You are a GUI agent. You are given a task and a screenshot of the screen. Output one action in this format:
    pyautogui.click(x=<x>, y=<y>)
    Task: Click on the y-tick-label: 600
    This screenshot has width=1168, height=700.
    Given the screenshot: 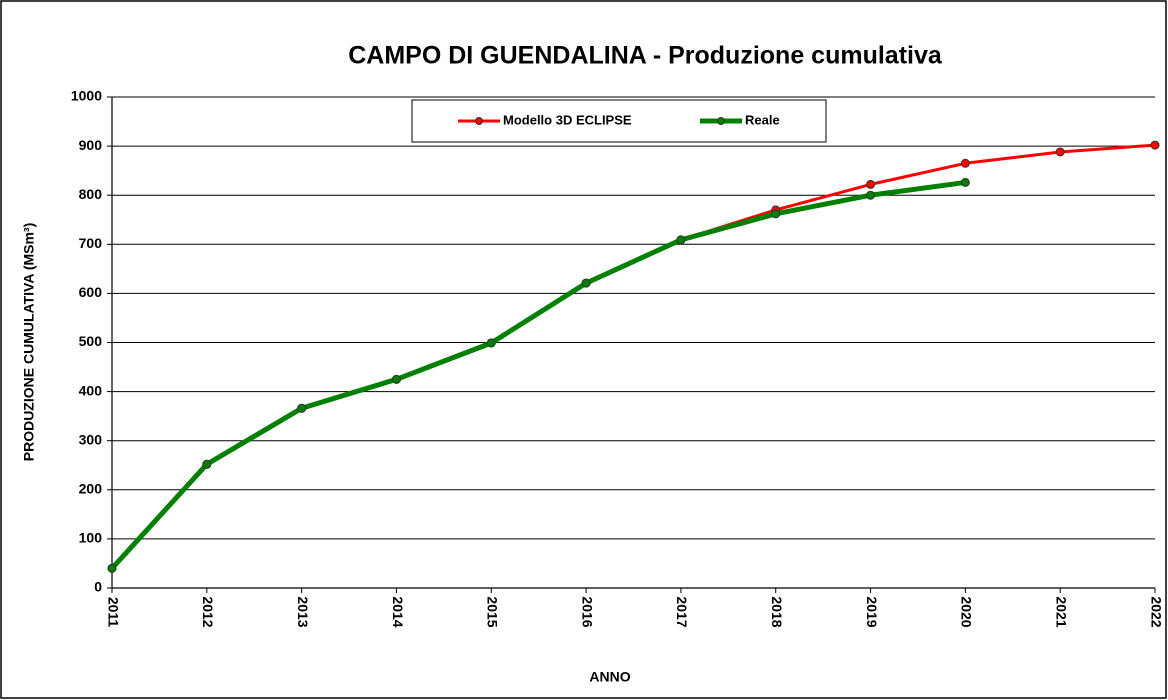 What is the action you would take?
    pyautogui.click(x=91, y=292)
    